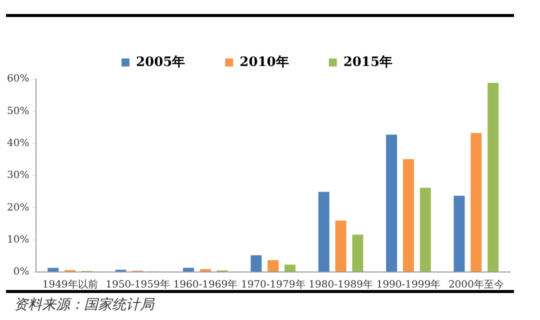 Image resolution: width=540 pixels, height=320 pixels. What do you see at coordinates (264, 62) in the screenshot?
I see `legend-label: 2010年` at bounding box center [264, 62].